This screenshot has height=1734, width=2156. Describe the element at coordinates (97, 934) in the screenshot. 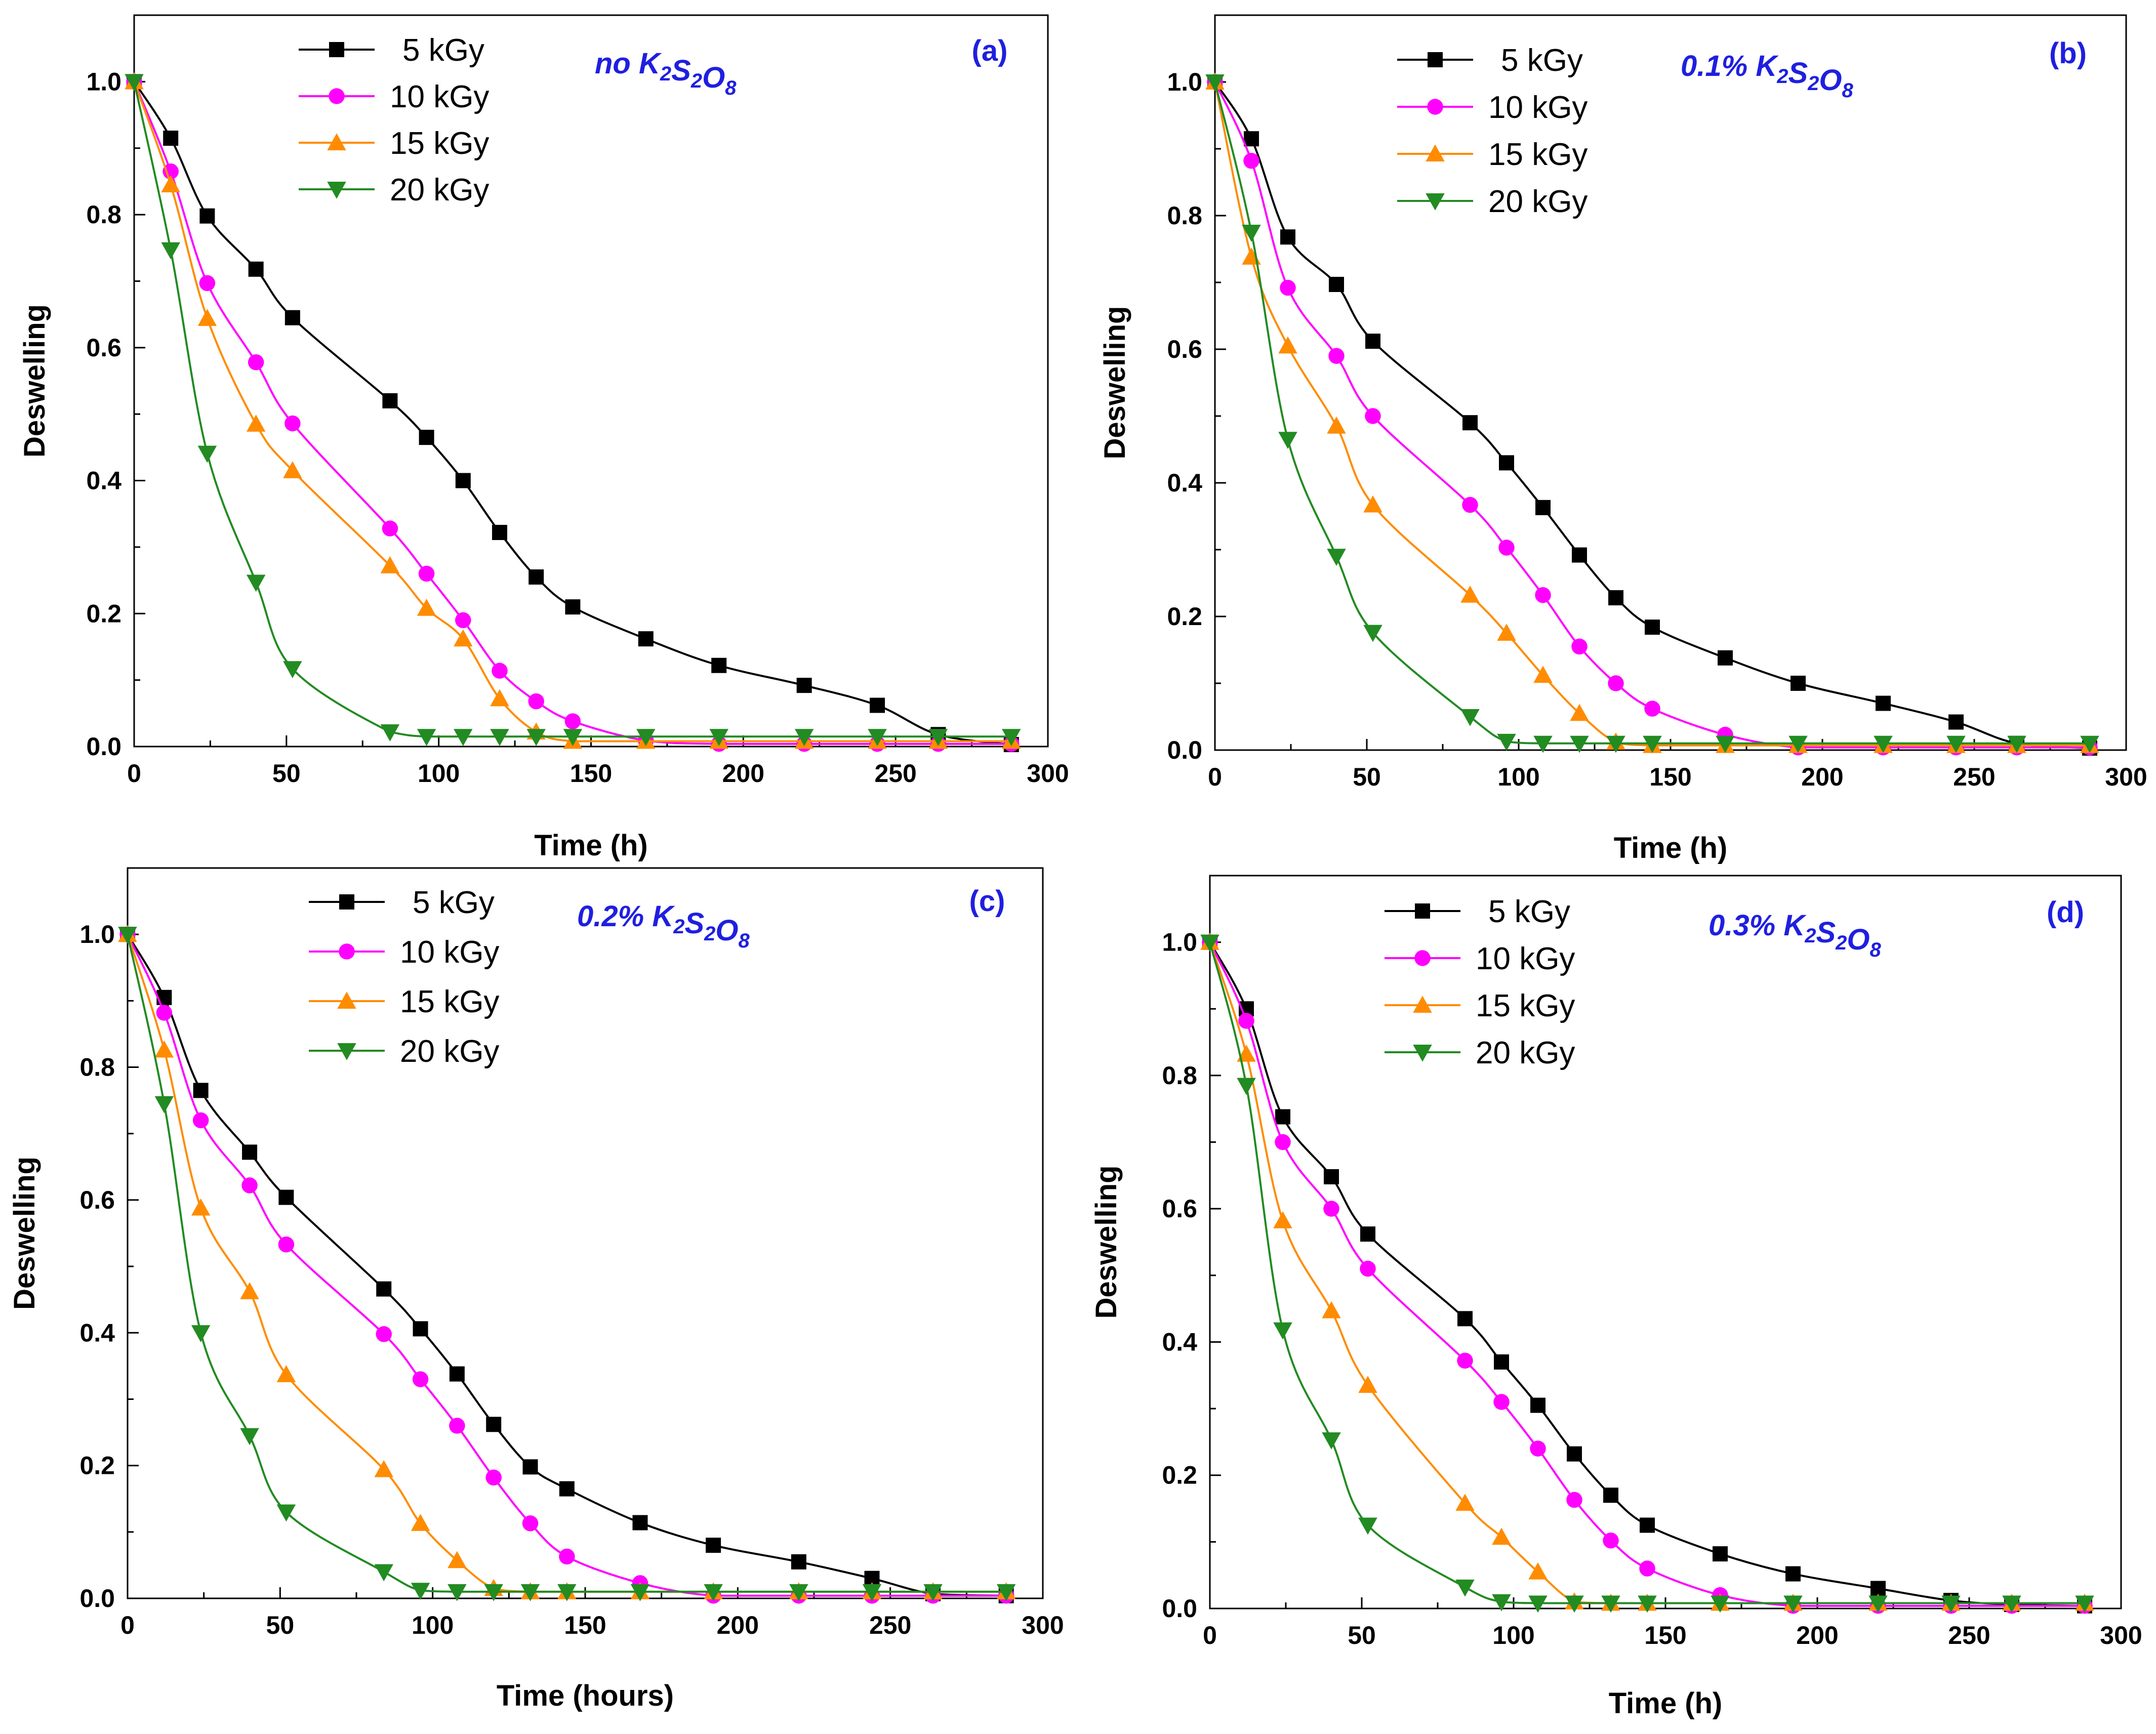

I see `y-tick-label: 1.0` at that location.